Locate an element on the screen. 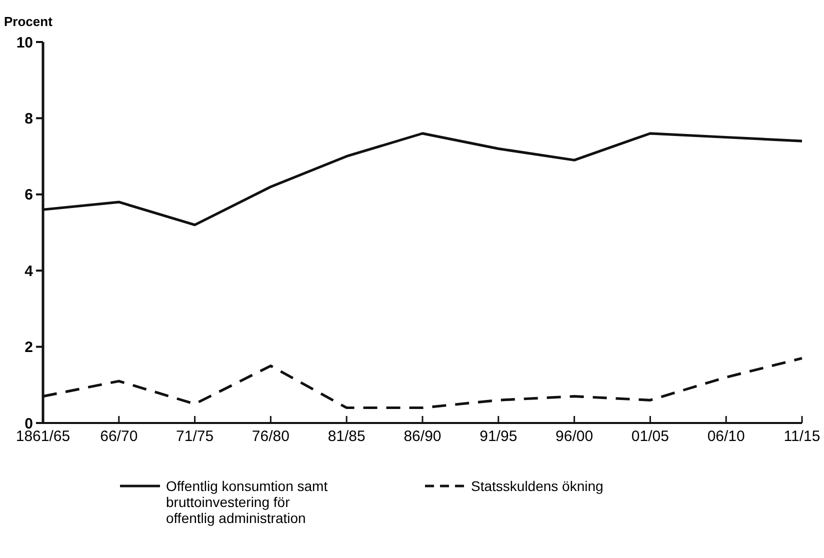  y-tick-label: 4 is located at coordinates (29, 271).